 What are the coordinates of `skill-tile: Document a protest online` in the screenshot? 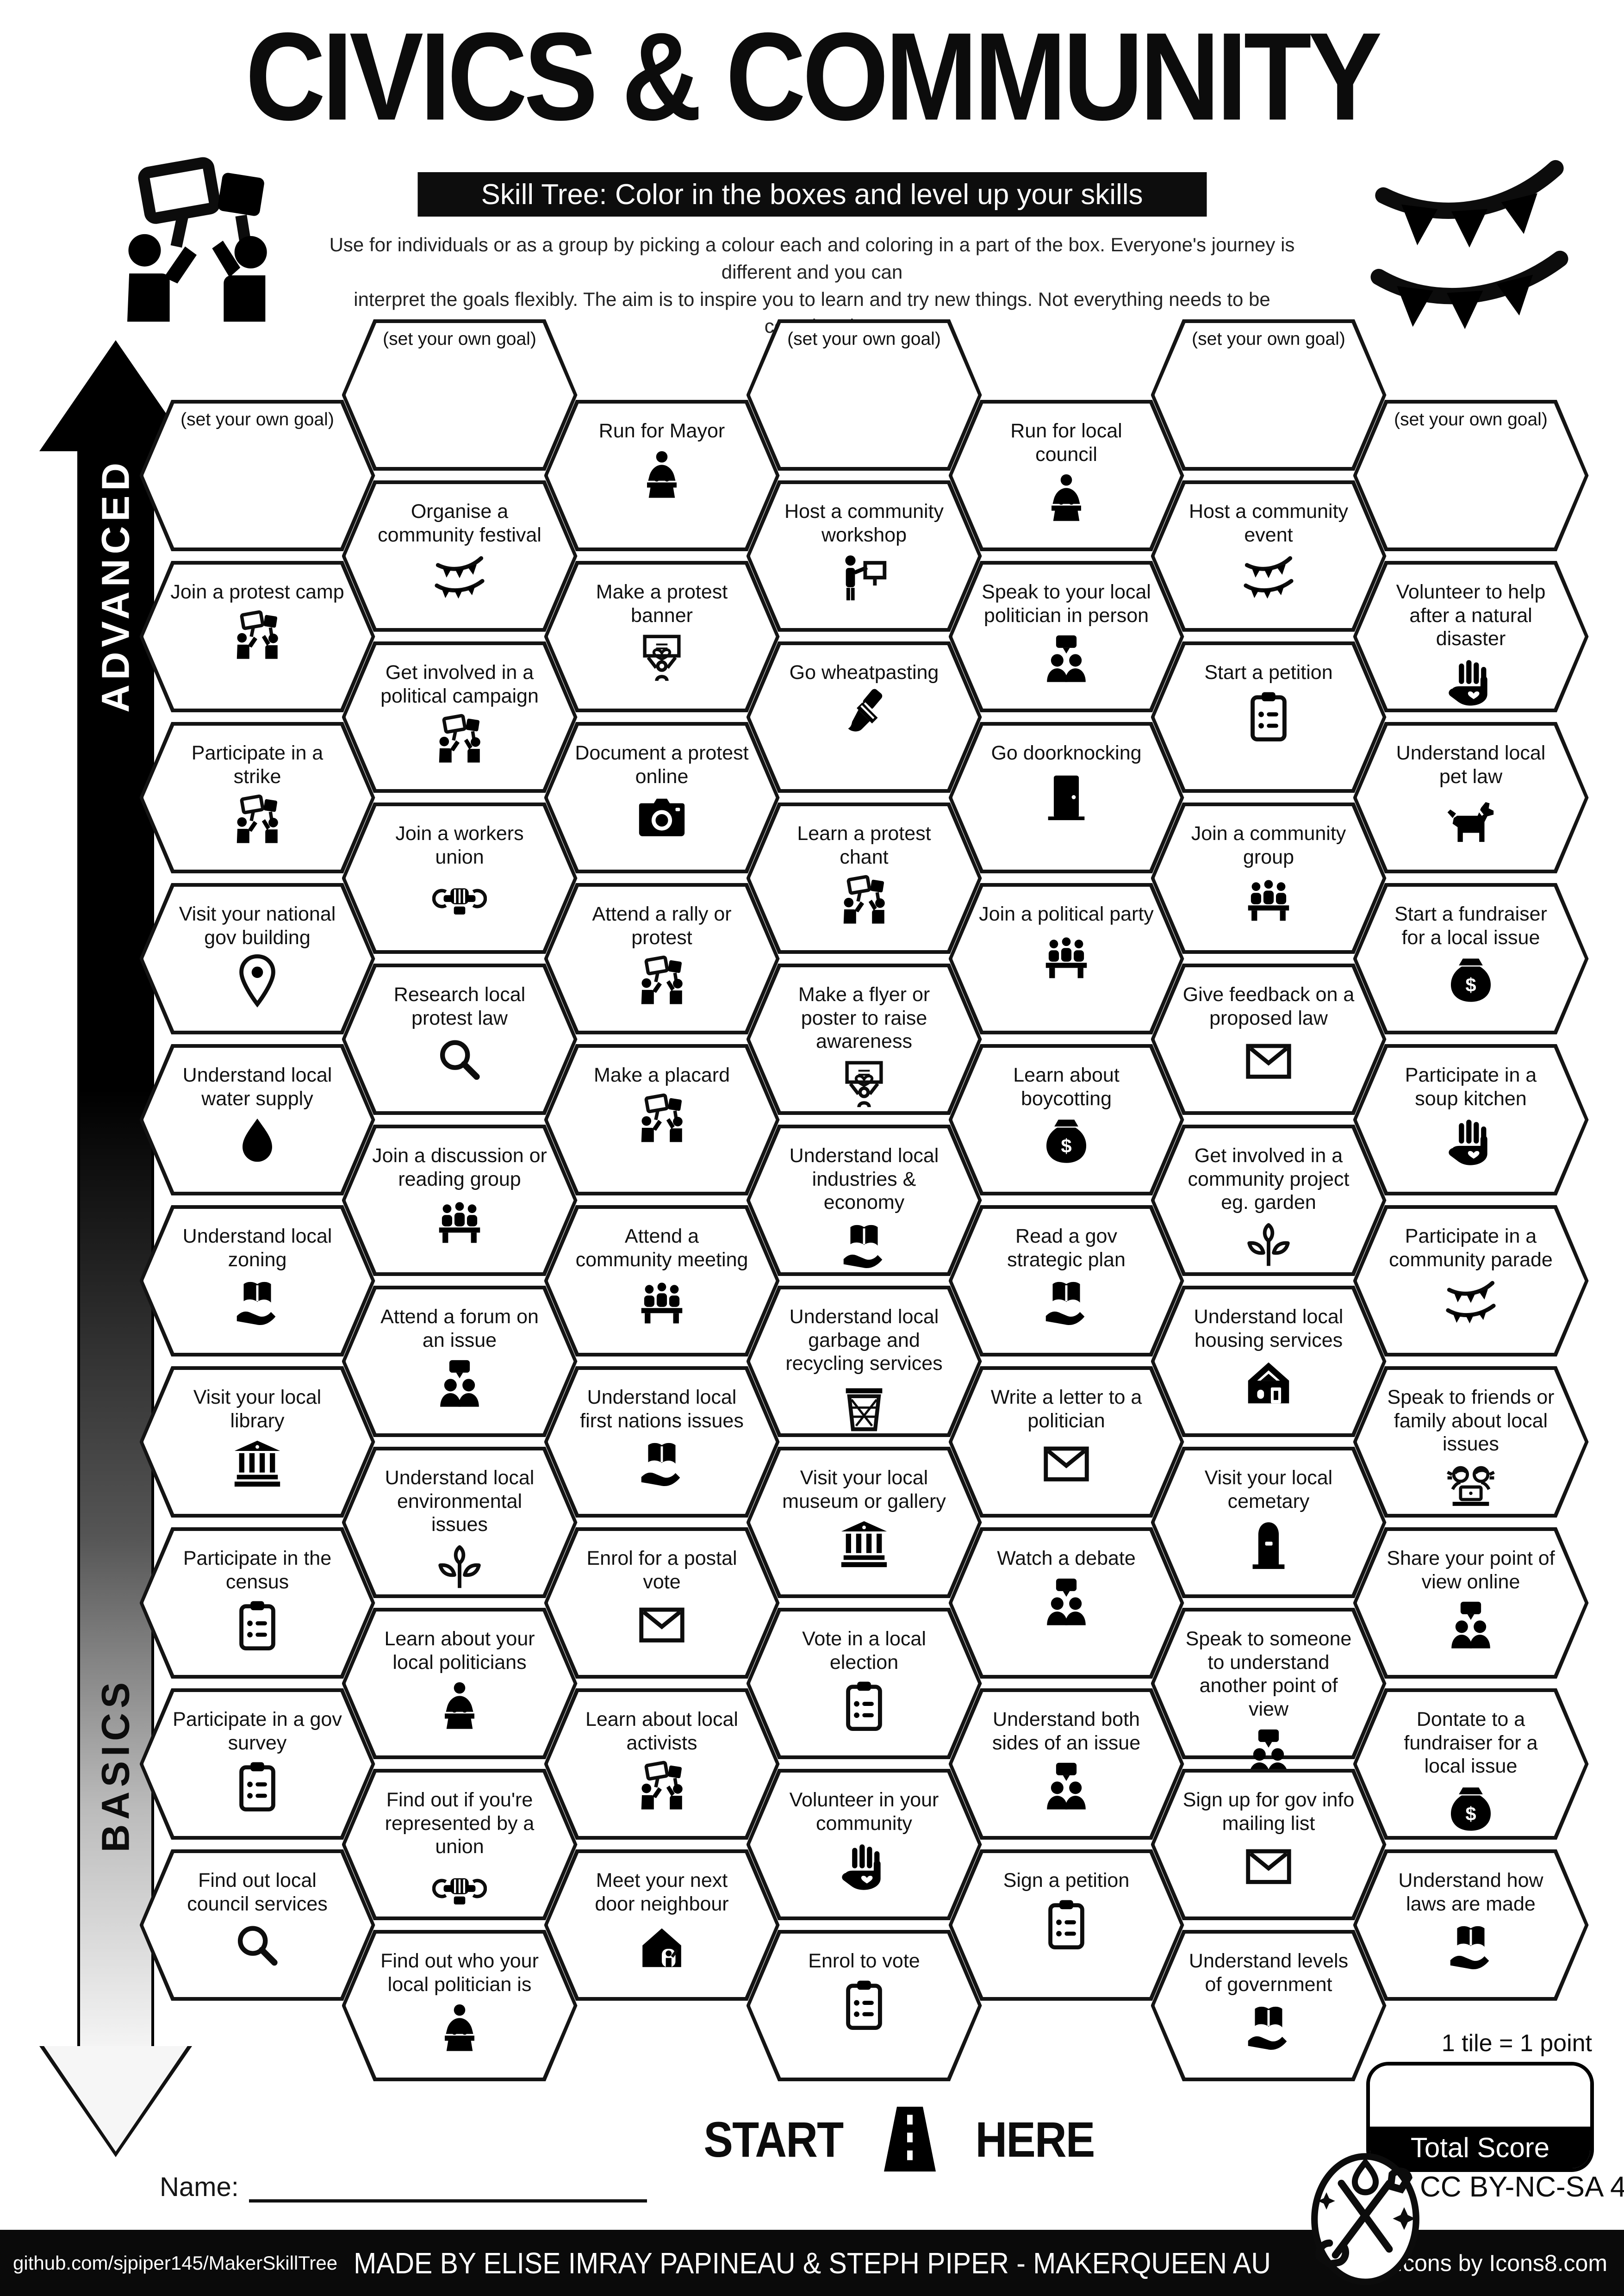 It's located at (662, 797).